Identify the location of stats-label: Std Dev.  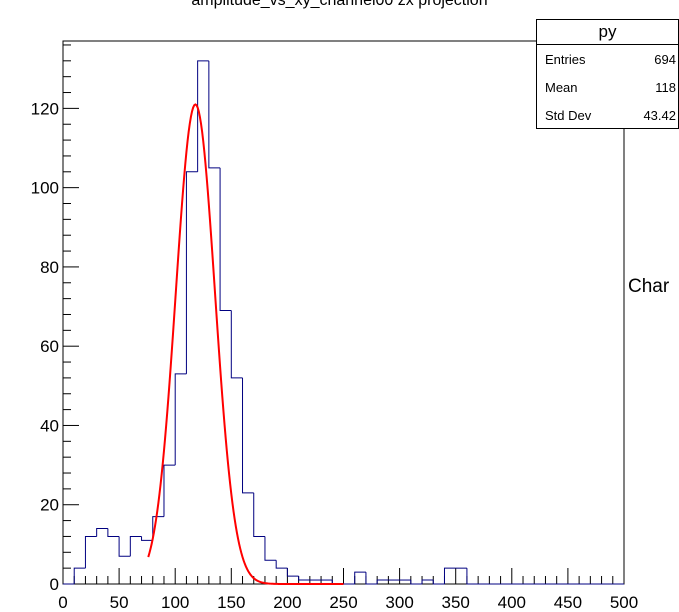
(568, 115).